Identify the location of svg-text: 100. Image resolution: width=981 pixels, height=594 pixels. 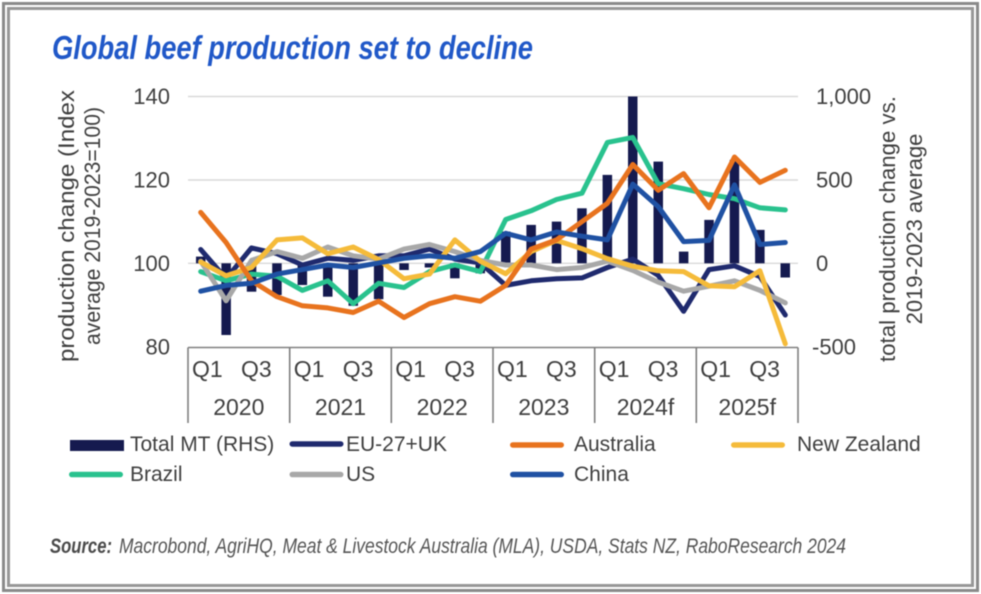
(151, 263).